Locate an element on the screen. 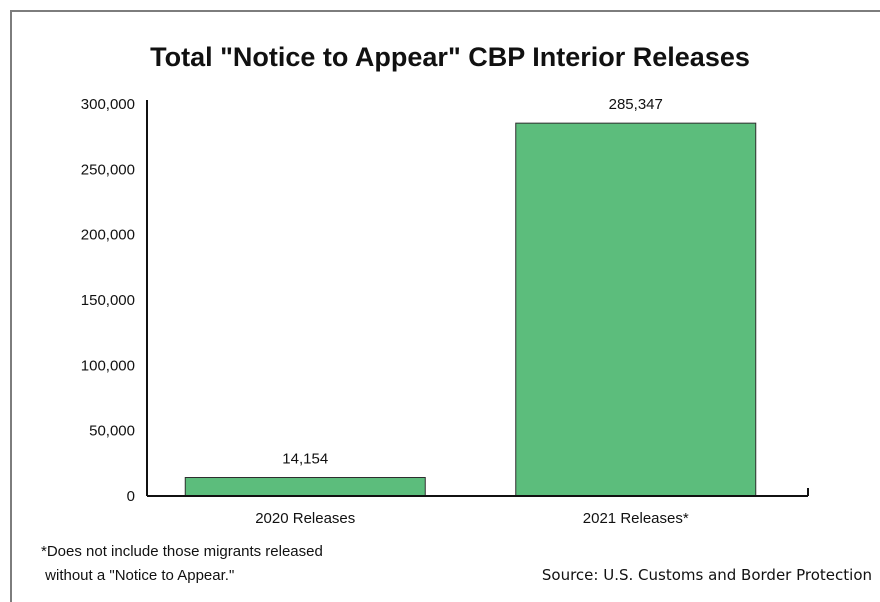  y-tick-label: 300,000 is located at coordinates (108, 104).